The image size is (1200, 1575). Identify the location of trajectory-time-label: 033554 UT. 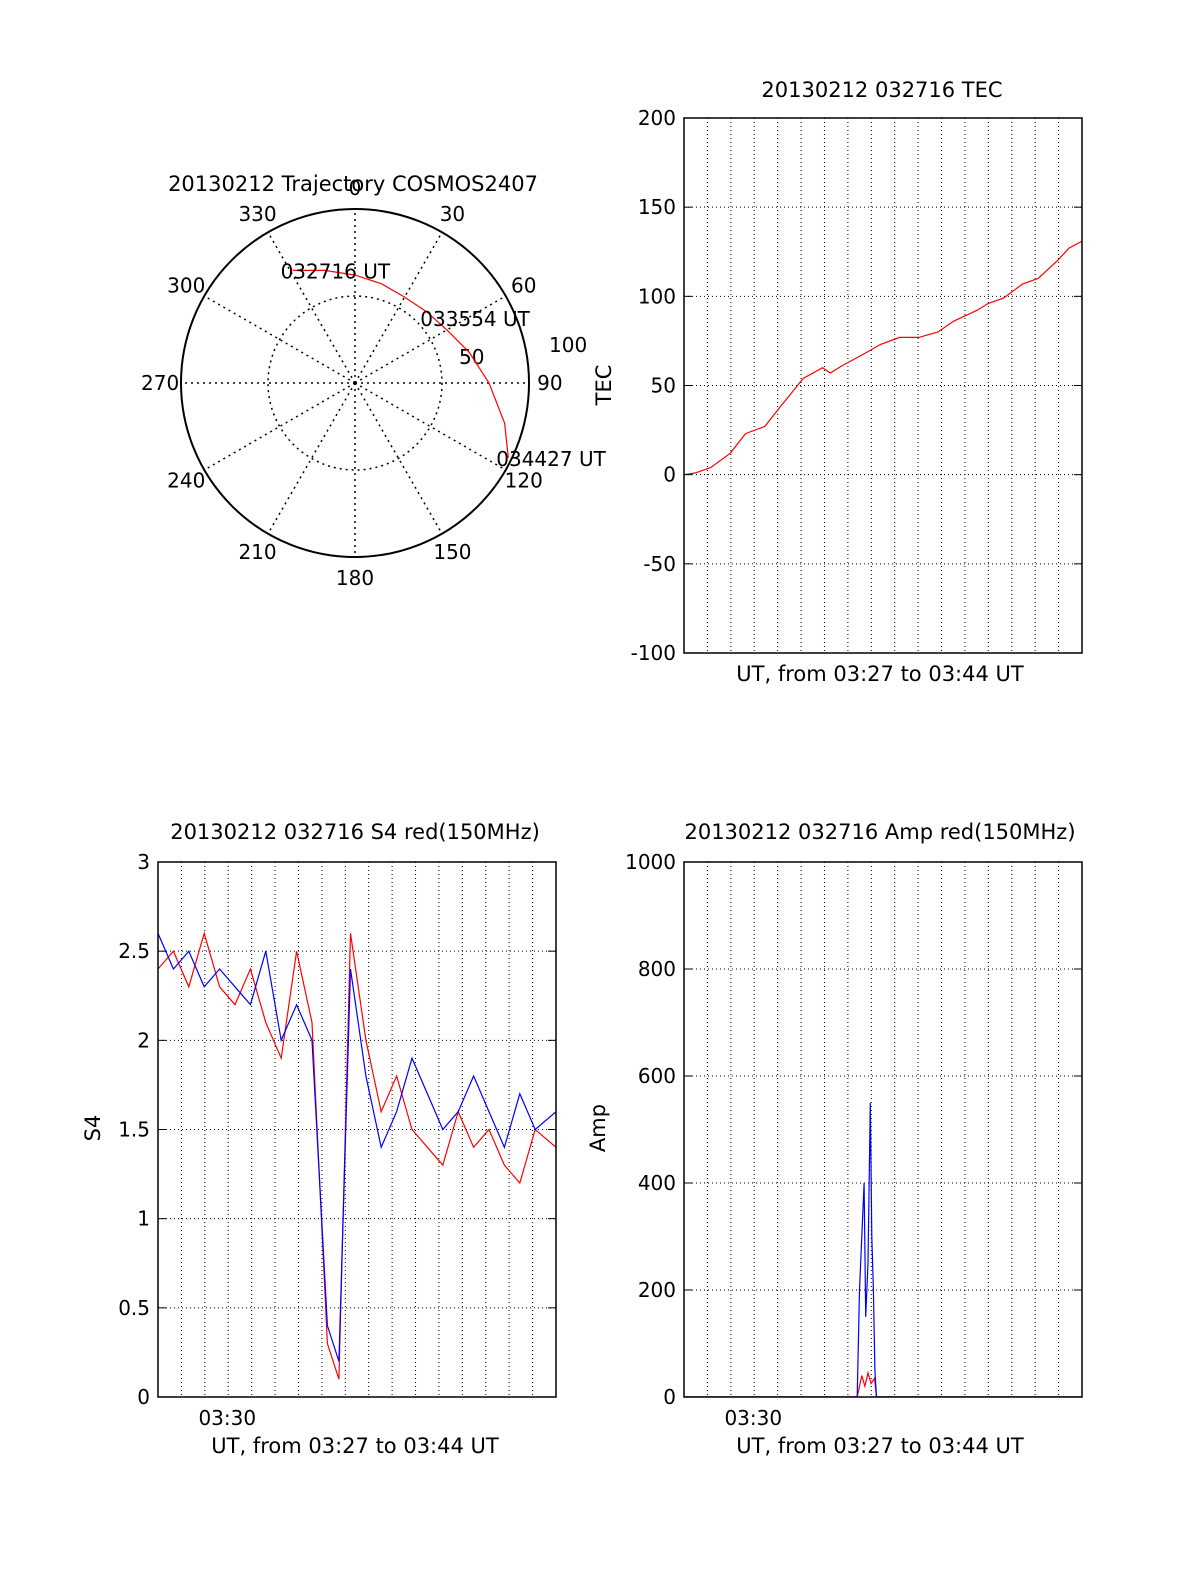
(475, 319).